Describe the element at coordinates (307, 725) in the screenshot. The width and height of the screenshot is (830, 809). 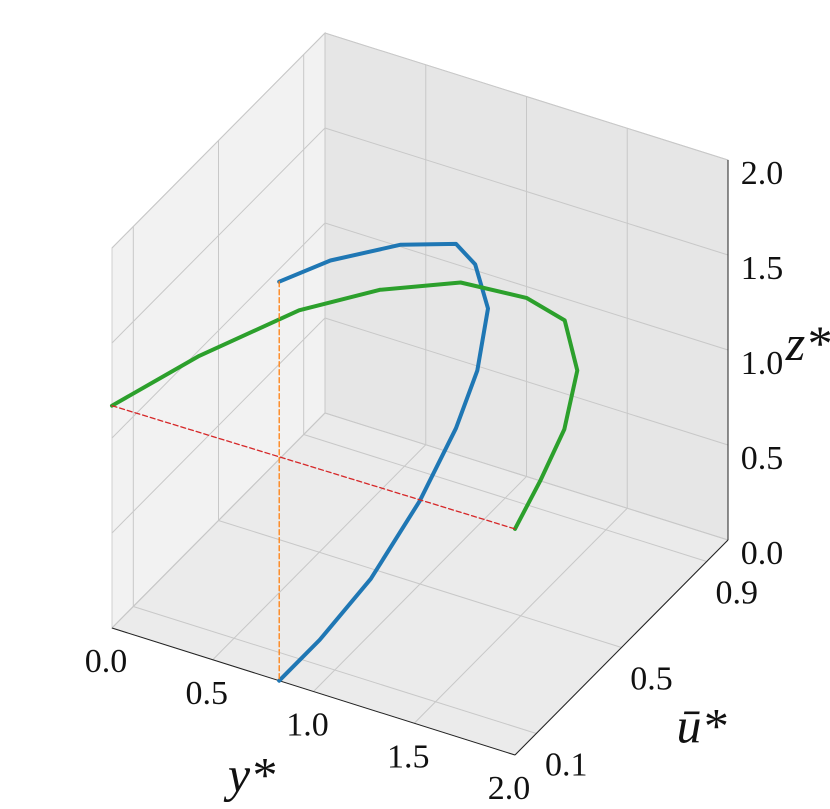
I see `y-tick-label: 1.0` at that location.